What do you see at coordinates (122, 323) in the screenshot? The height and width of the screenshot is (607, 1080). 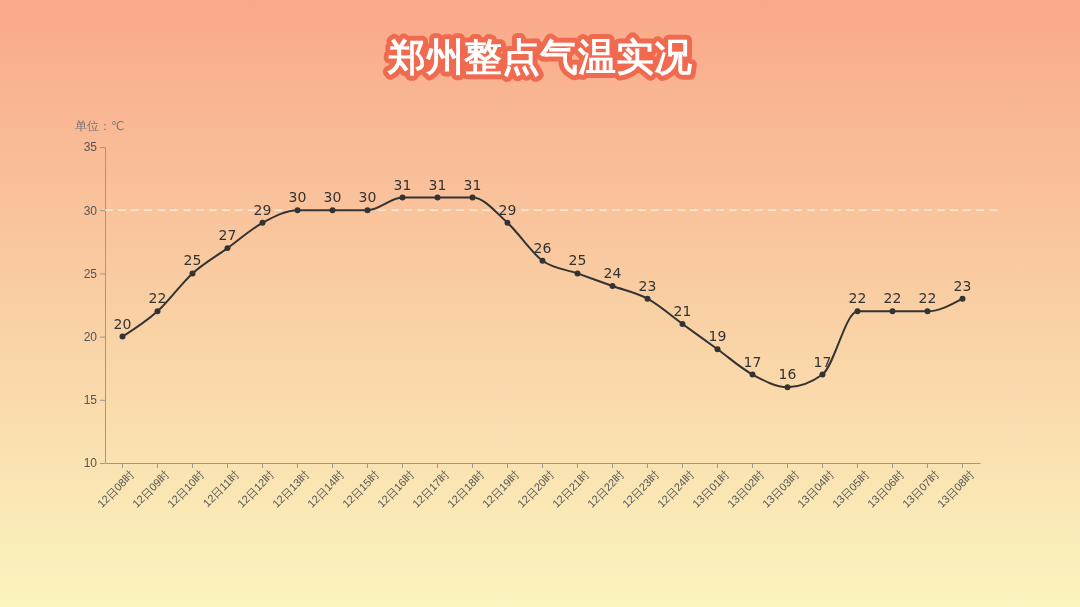 I see `data-label: 20` at bounding box center [122, 323].